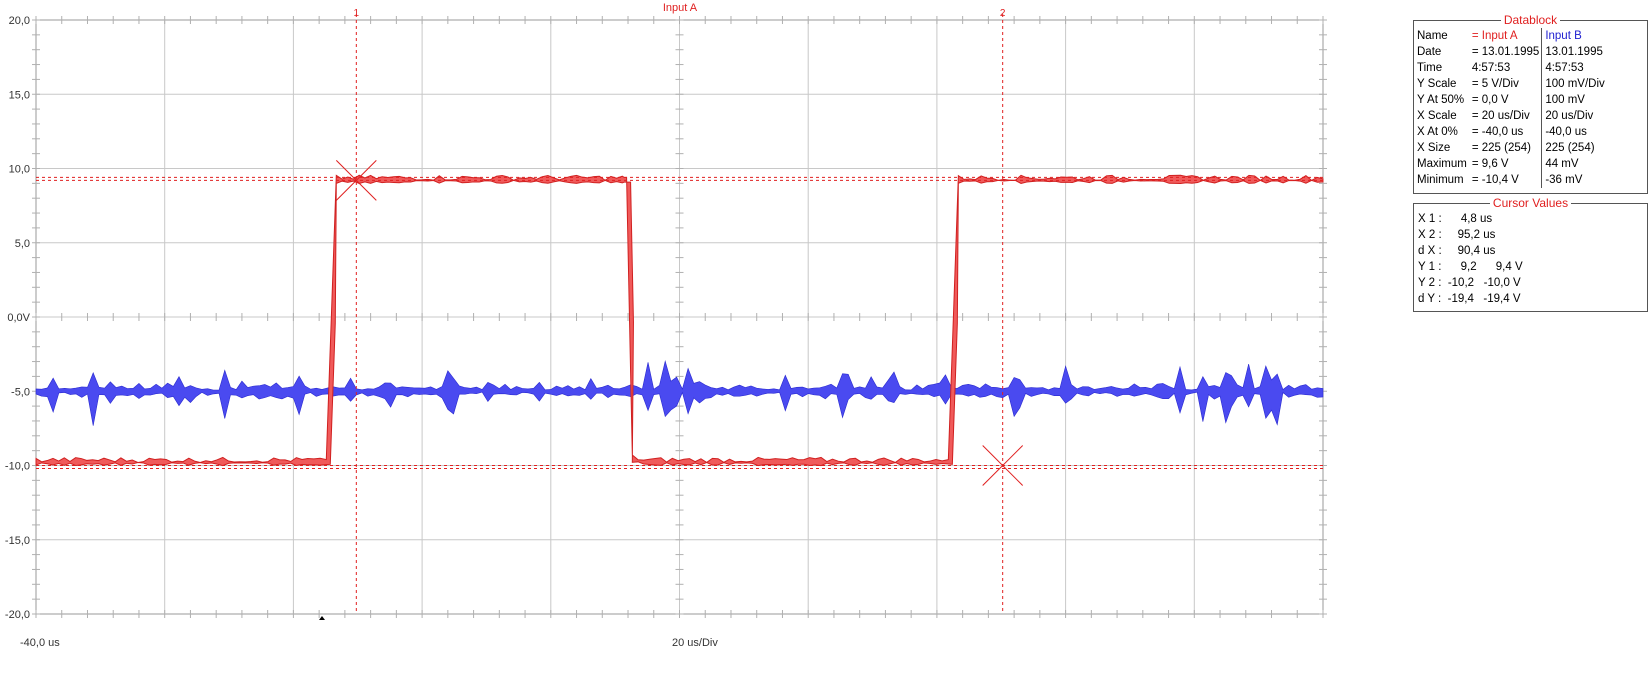  I want to click on cursor-value-row: d Y : -19,4 -19,4 V, so click(1469, 299).